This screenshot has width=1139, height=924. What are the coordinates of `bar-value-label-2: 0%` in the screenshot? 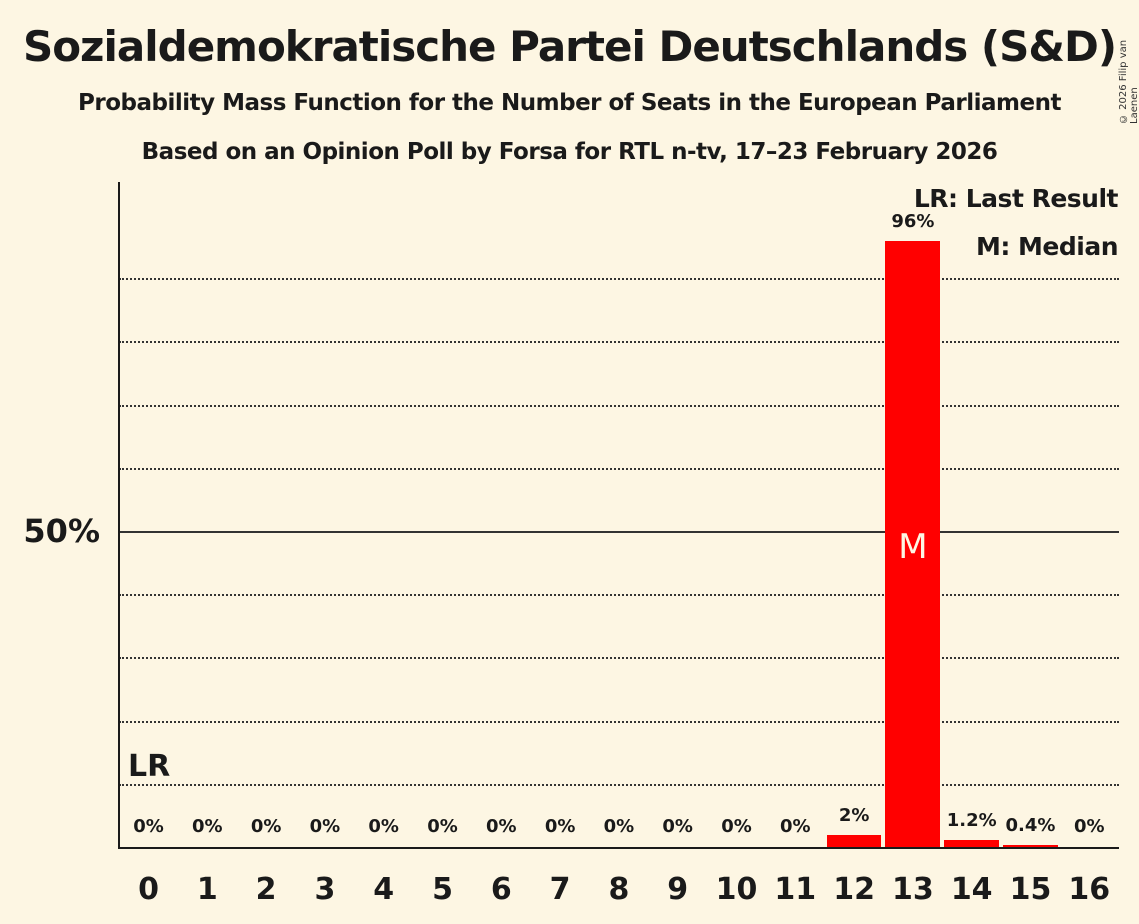 It's located at (266, 826).